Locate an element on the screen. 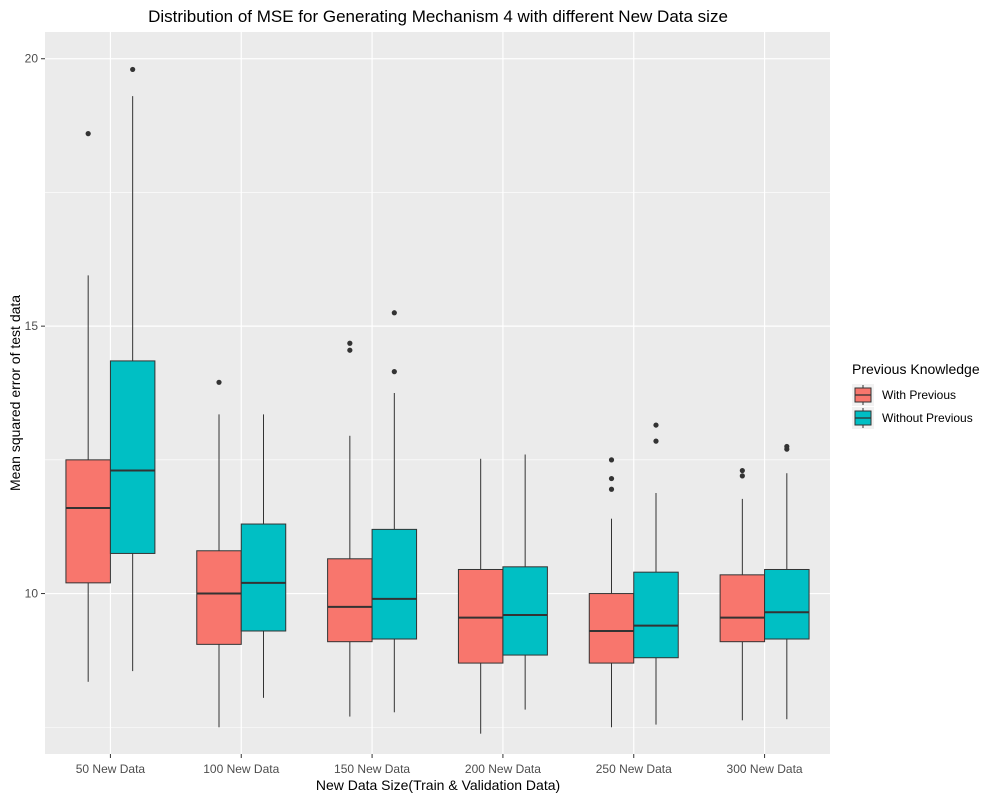 The image size is (1000, 800). x-tick-label: 250 New Data is located at coordinates (634, 769).